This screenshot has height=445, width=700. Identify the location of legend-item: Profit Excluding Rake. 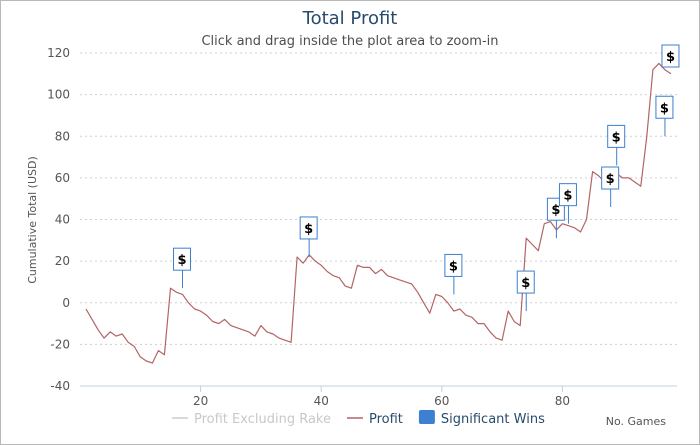
(251, 419).